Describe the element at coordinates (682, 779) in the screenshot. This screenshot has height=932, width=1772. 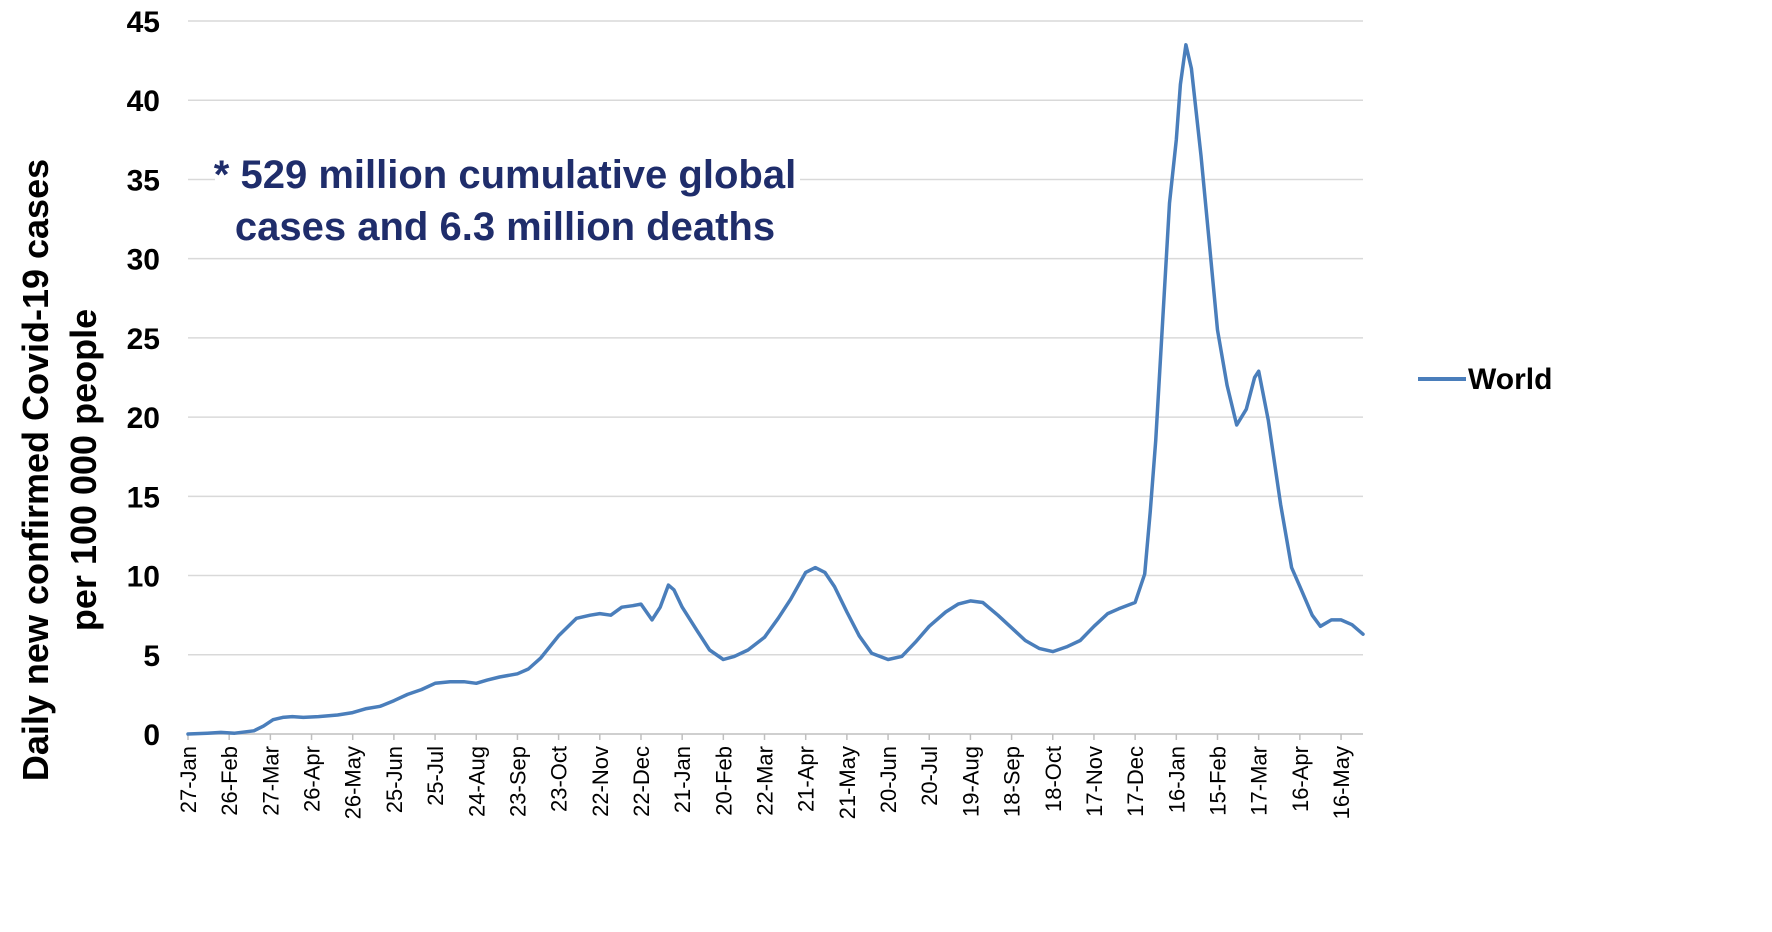
I see `x-tick-label: 21-Jan` at that location.